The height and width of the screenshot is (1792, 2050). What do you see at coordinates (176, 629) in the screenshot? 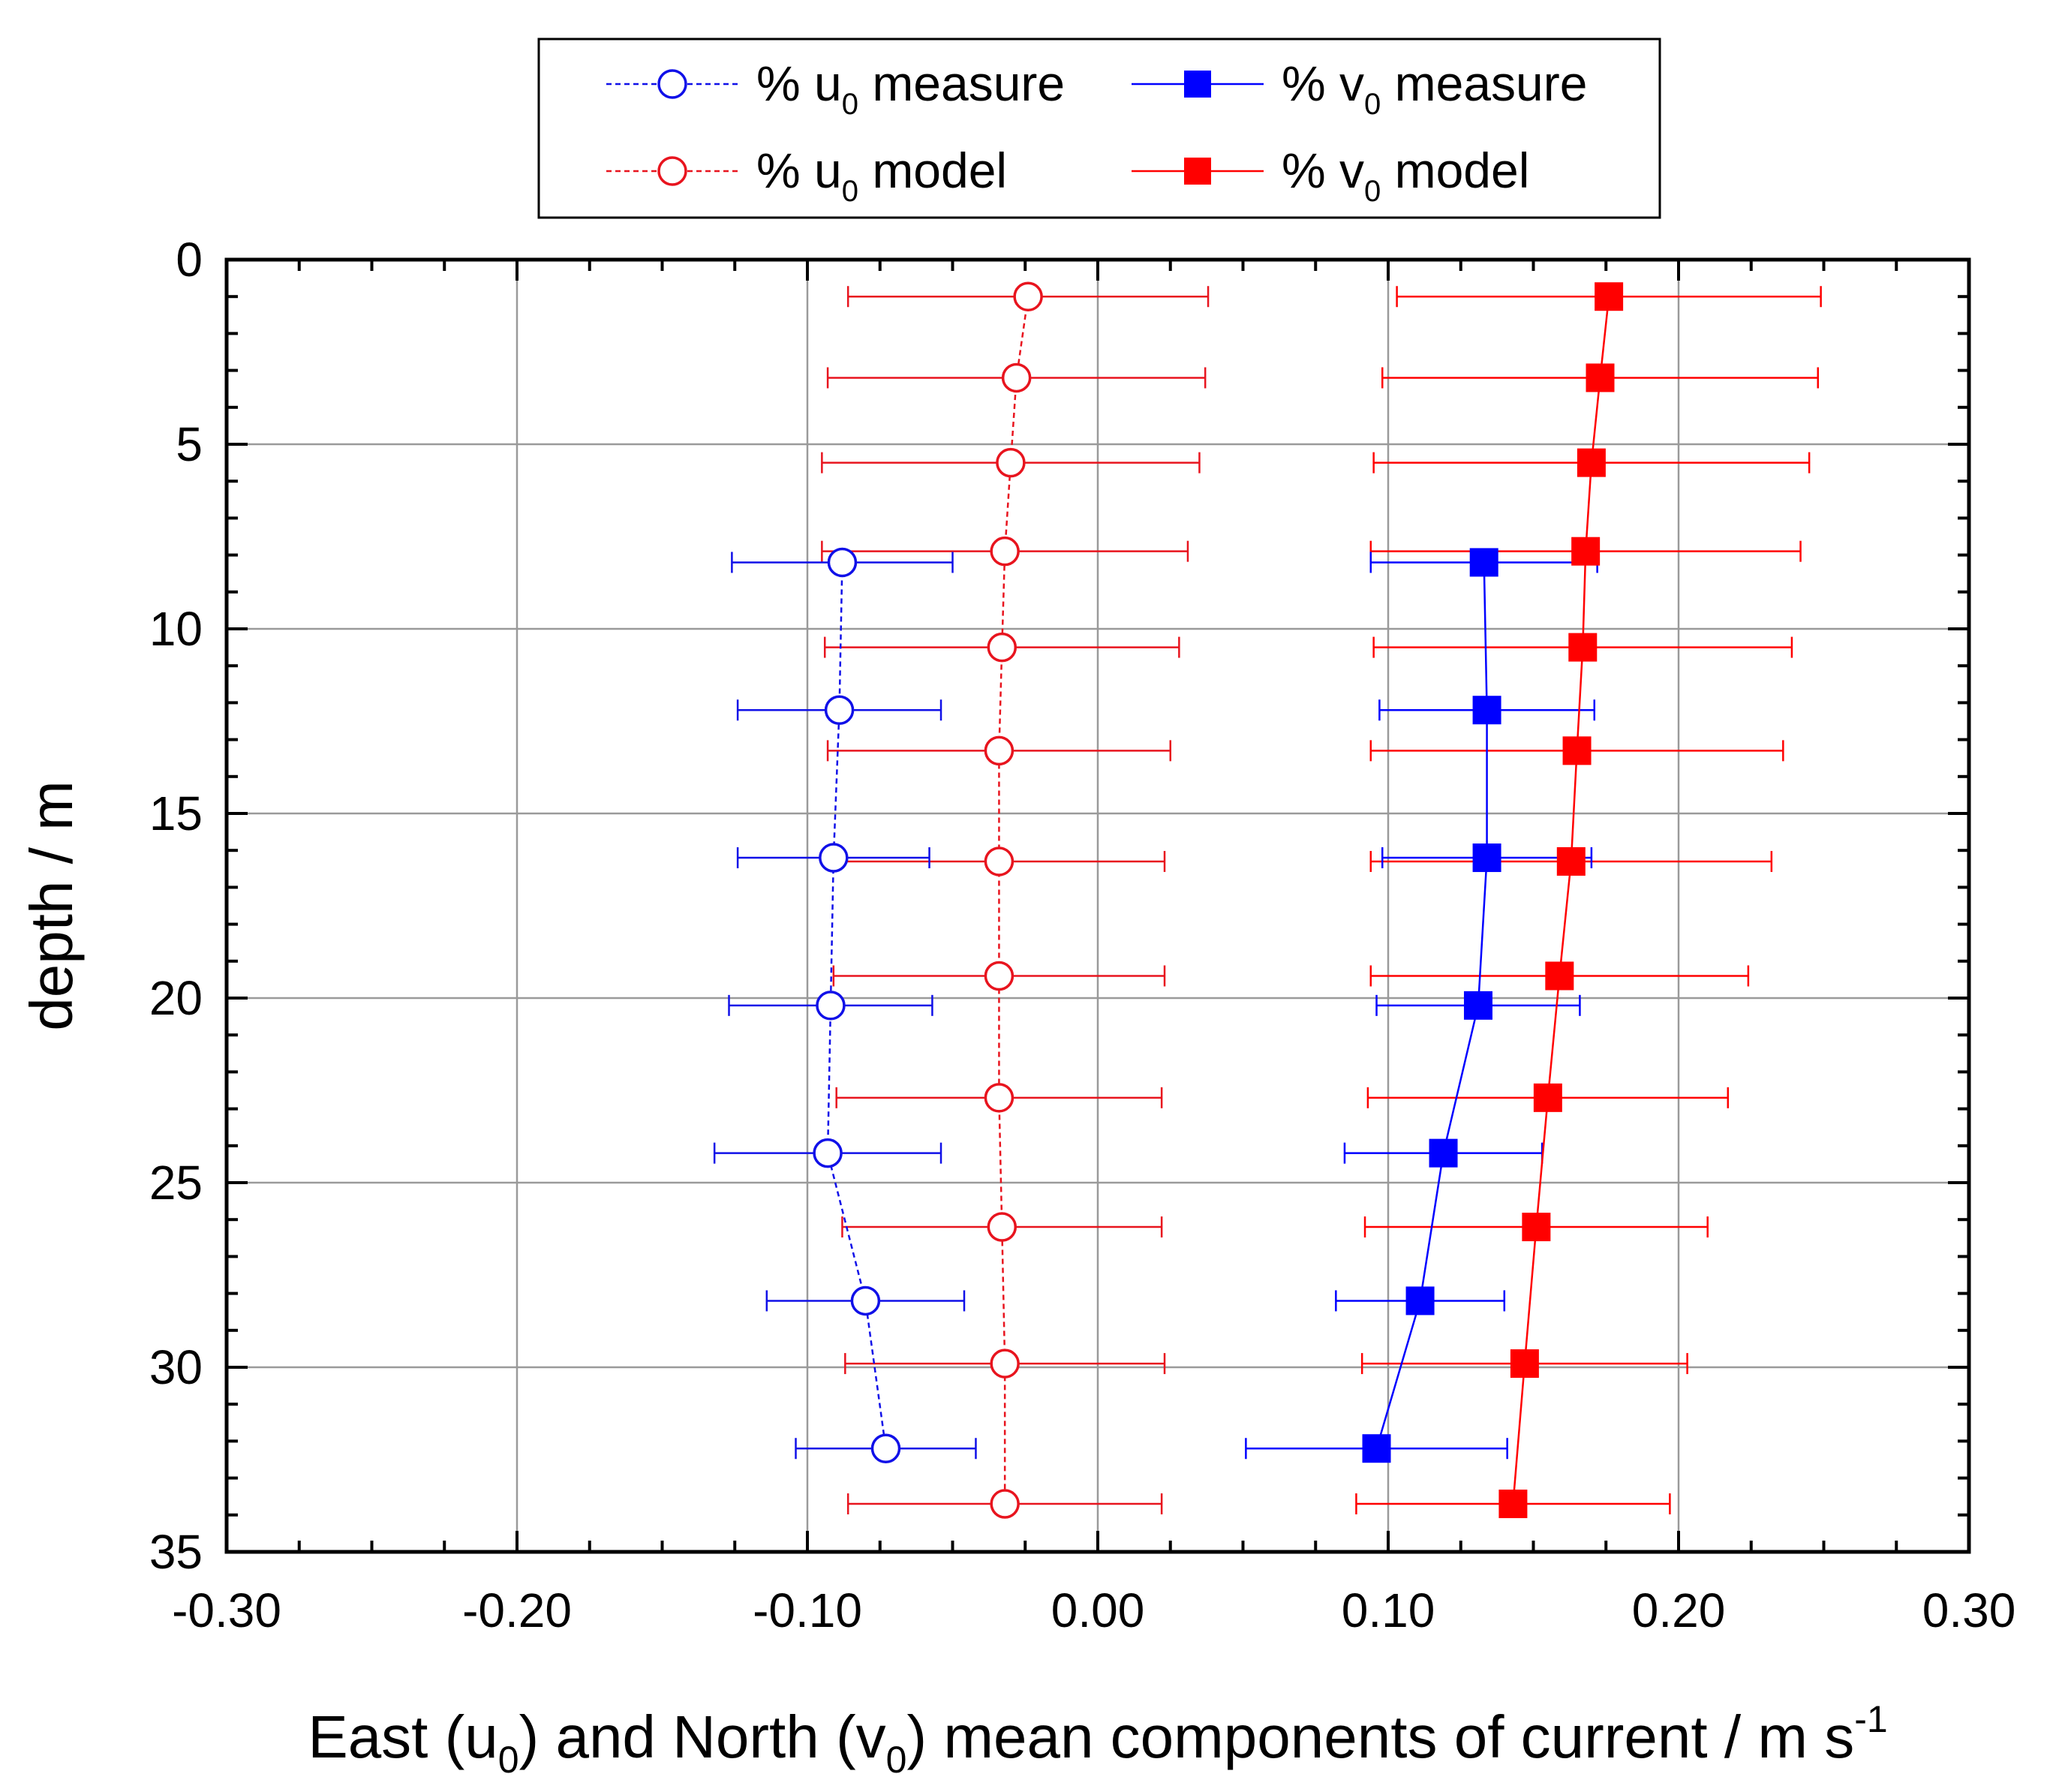
I see `y-tick-label: 10` at bounding box center [176, 629].